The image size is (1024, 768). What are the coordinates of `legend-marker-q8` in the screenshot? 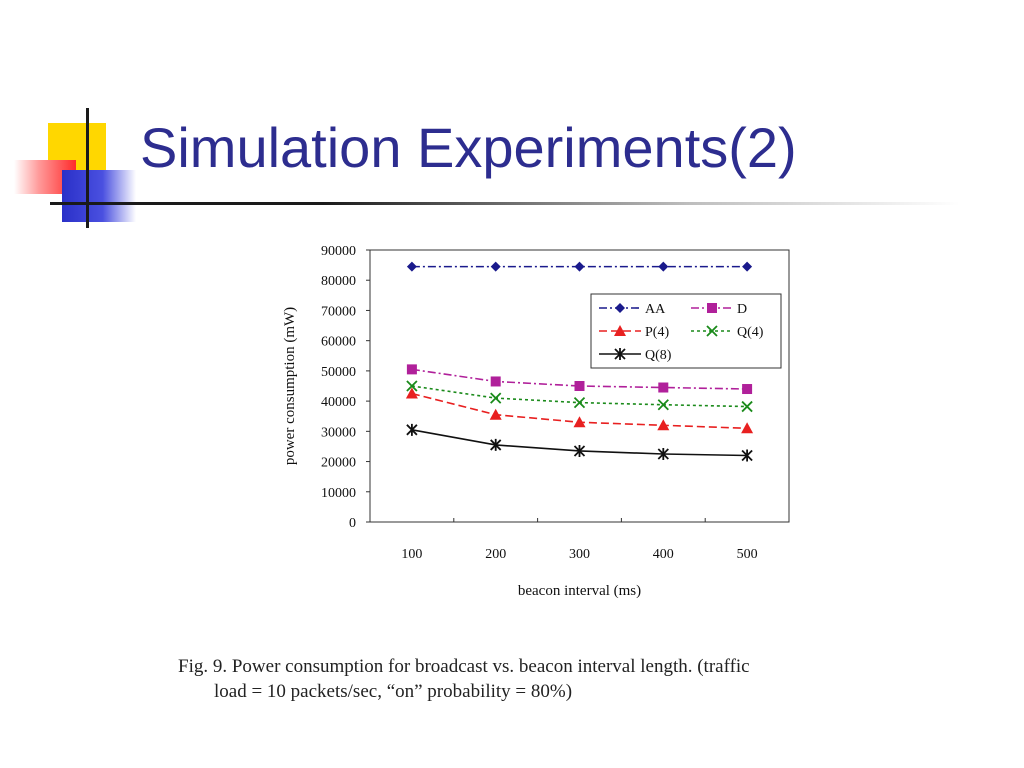 It's located at (620, 354).